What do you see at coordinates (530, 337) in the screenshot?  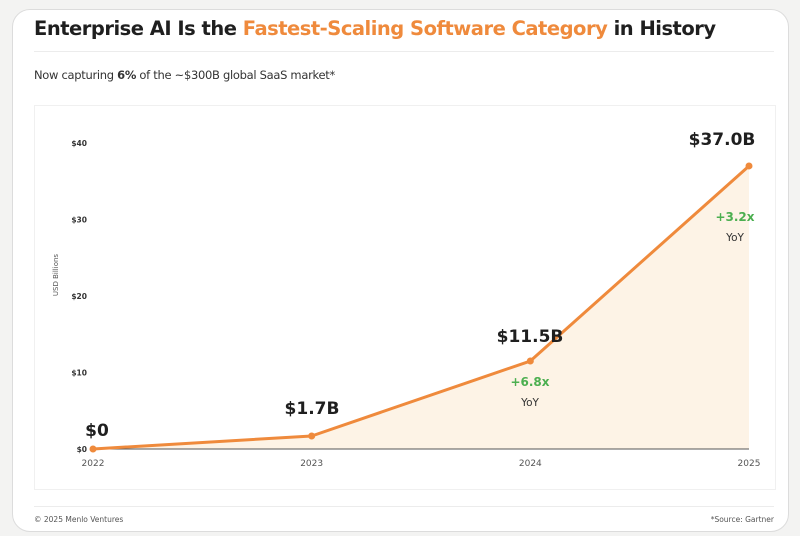 I see `data-label: $11.5B` at bounding box center [530, 337].